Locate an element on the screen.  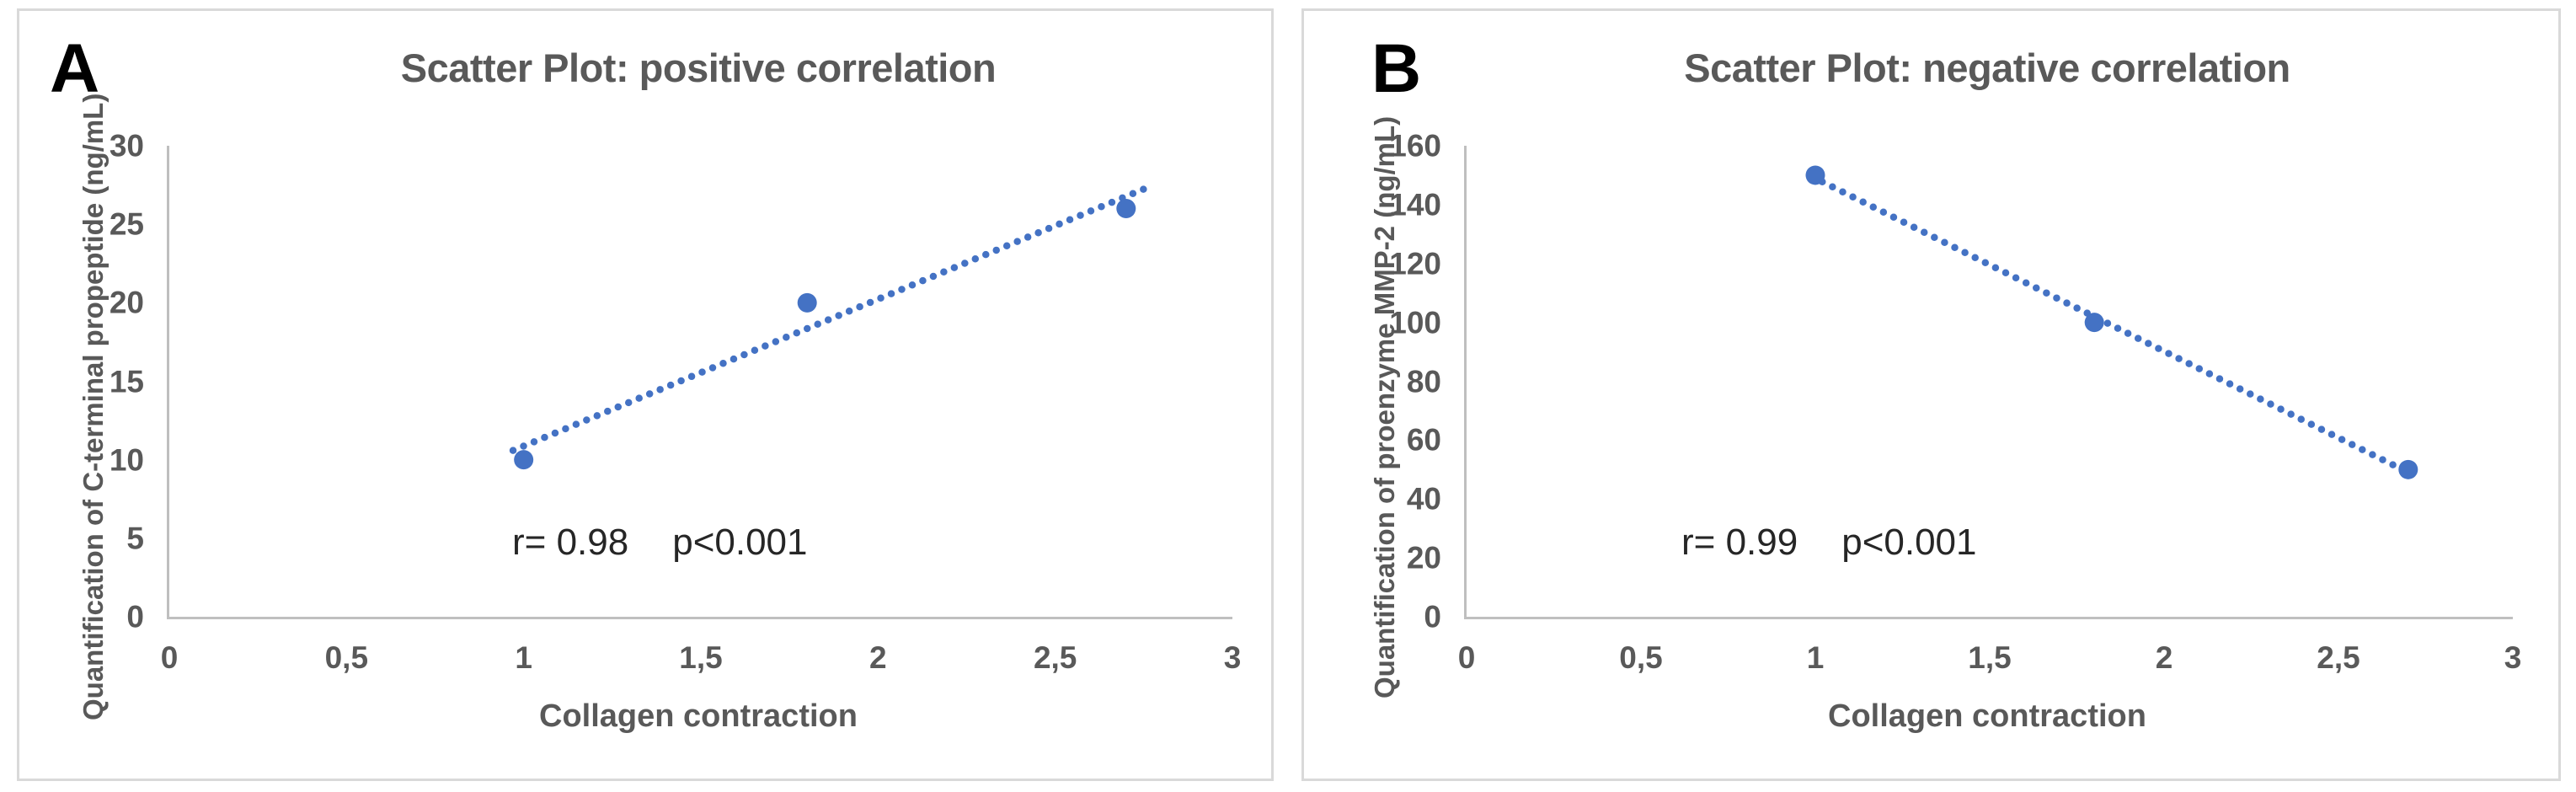
panel-a-chart-title: Scatter Plot: positive correlation is located at coordinates (698, 67).